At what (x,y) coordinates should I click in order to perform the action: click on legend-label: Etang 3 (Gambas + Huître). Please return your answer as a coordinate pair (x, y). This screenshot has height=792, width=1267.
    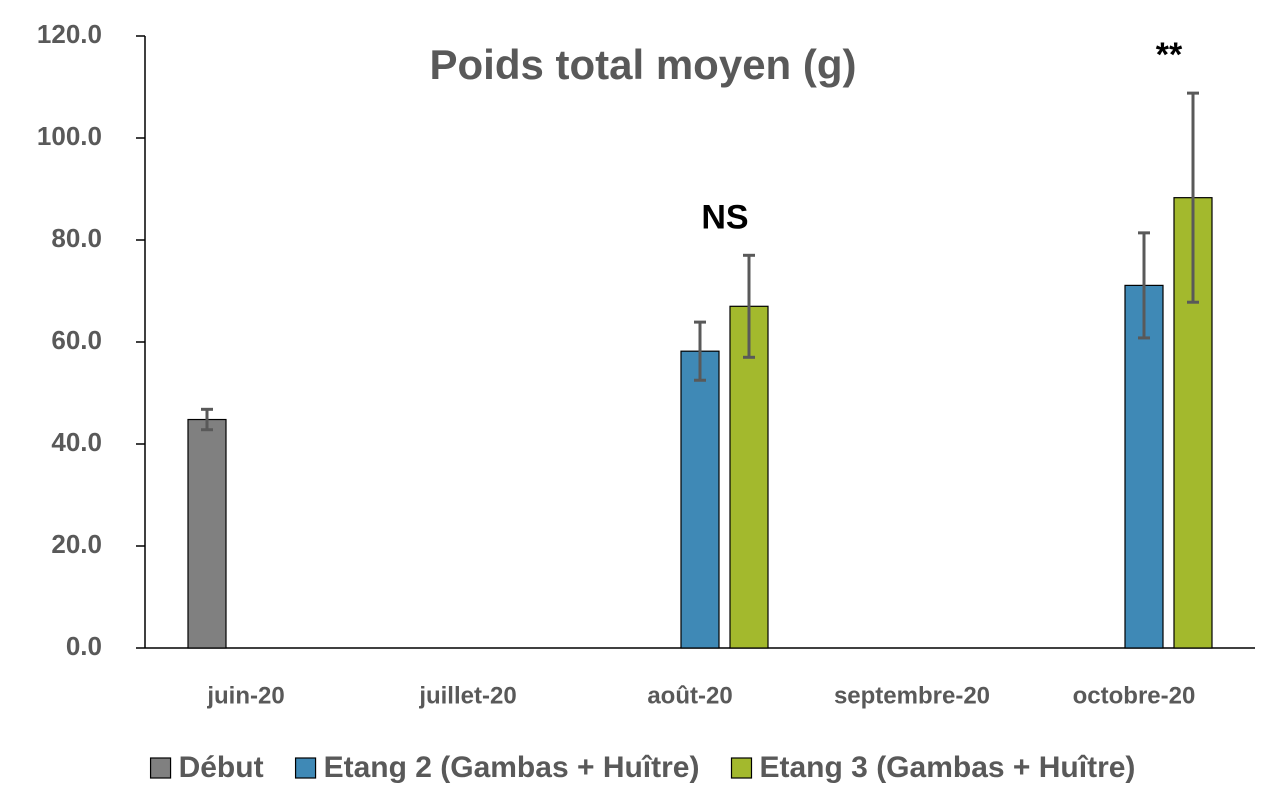
    Looking at the image, I should click on (948, 767).